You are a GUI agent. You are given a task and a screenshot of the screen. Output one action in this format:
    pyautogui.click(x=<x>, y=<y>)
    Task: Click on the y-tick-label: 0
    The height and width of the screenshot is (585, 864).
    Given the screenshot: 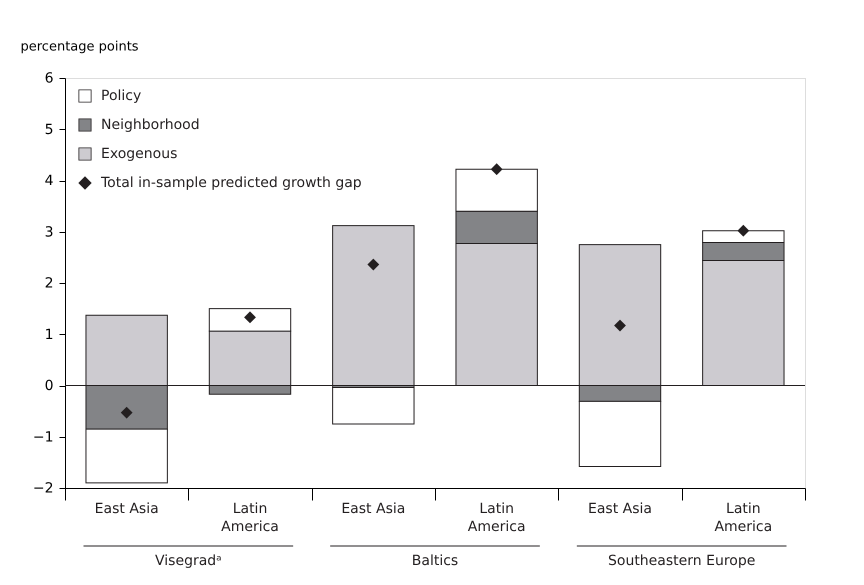 What is the action you would take?
    pyautogui.click(x=49, y=386)
    